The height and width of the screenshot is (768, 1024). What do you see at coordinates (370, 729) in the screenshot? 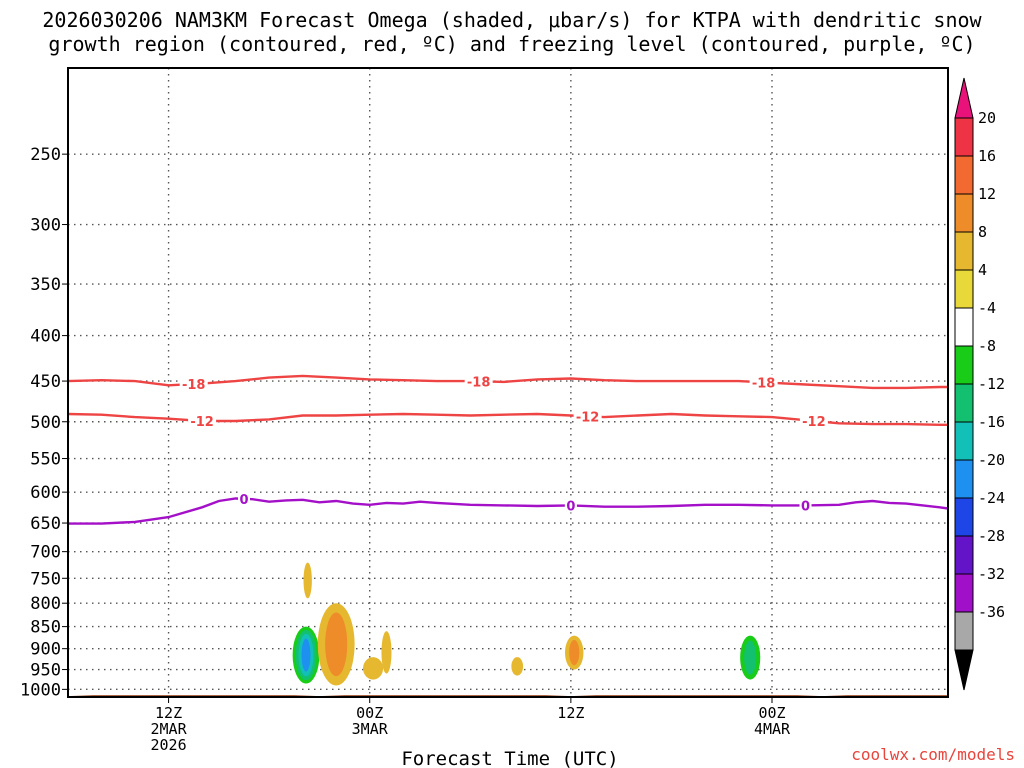
I see `x-tick-label: 3MAR` at bounding box center [370, 729].